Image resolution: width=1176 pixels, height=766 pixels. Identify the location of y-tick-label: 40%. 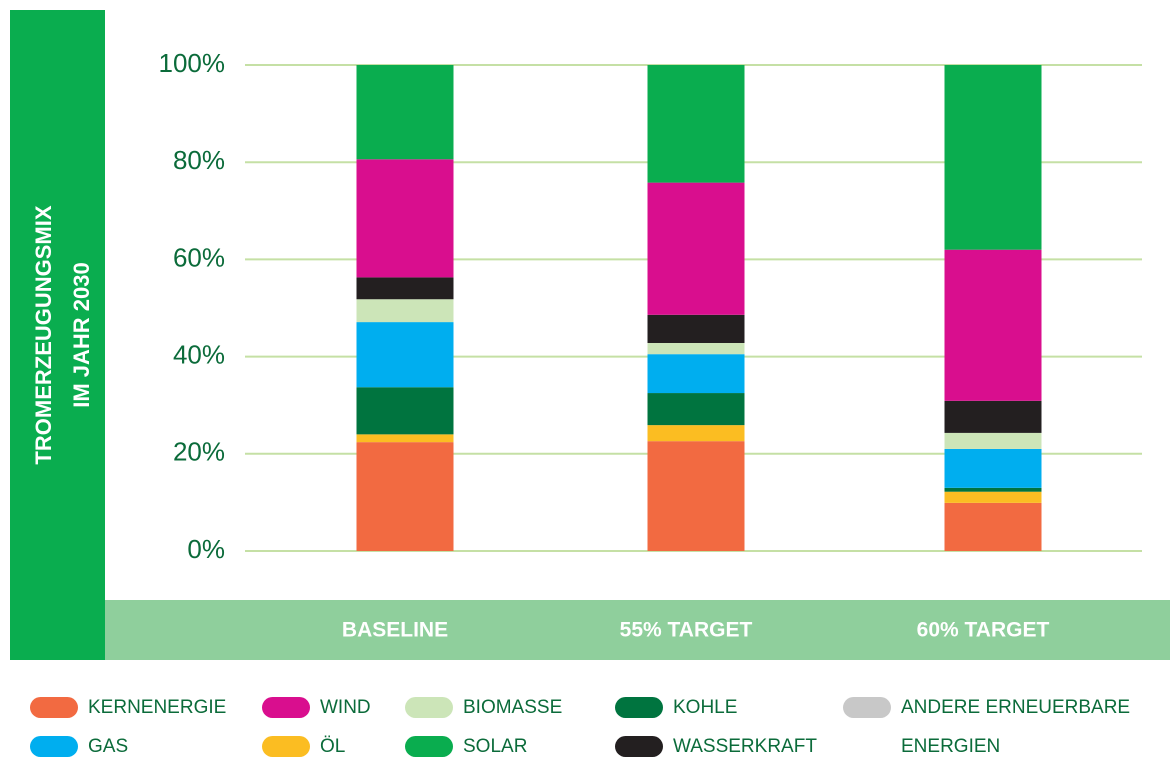
(199, 354).